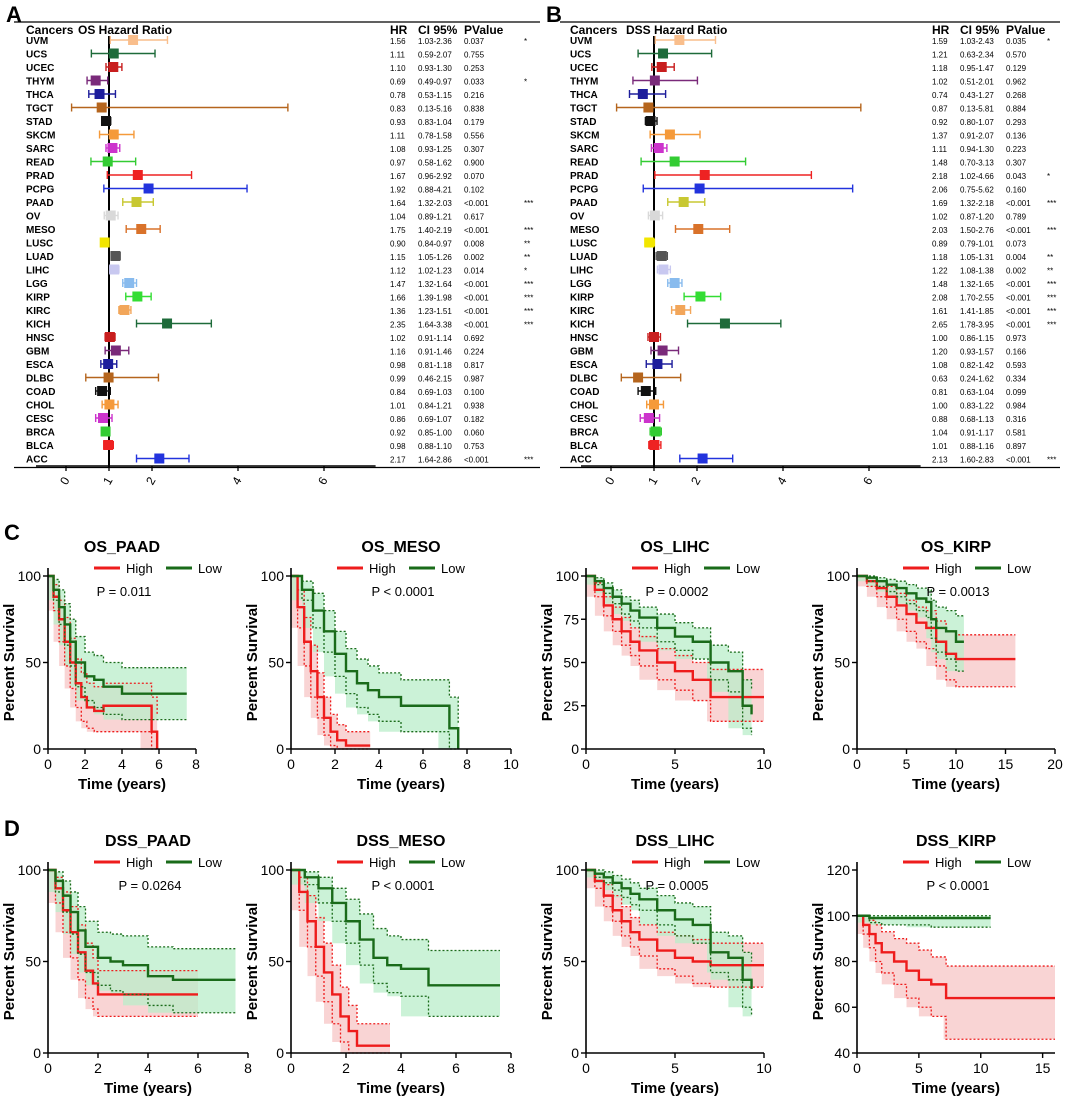 The height and width of the screenshot is (1098, 1065). Describe the element at coordinates (398, 230) in the screenshot. I see `forest-row-hr: 1.75` at that location.